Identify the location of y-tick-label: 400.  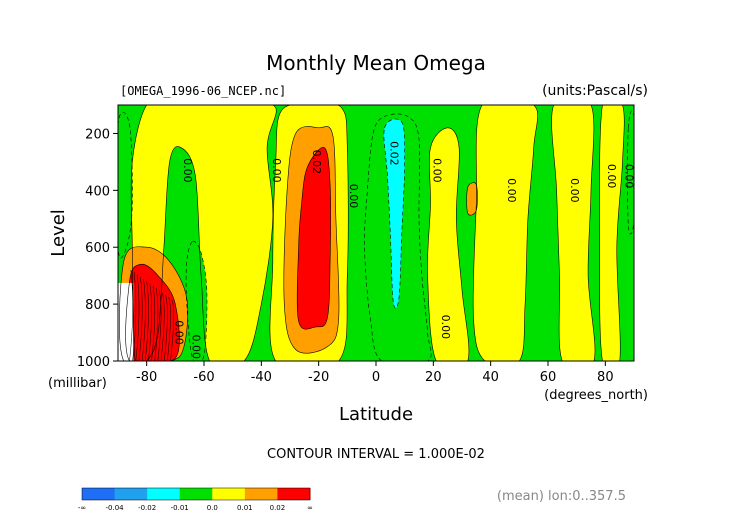
(97, 191).